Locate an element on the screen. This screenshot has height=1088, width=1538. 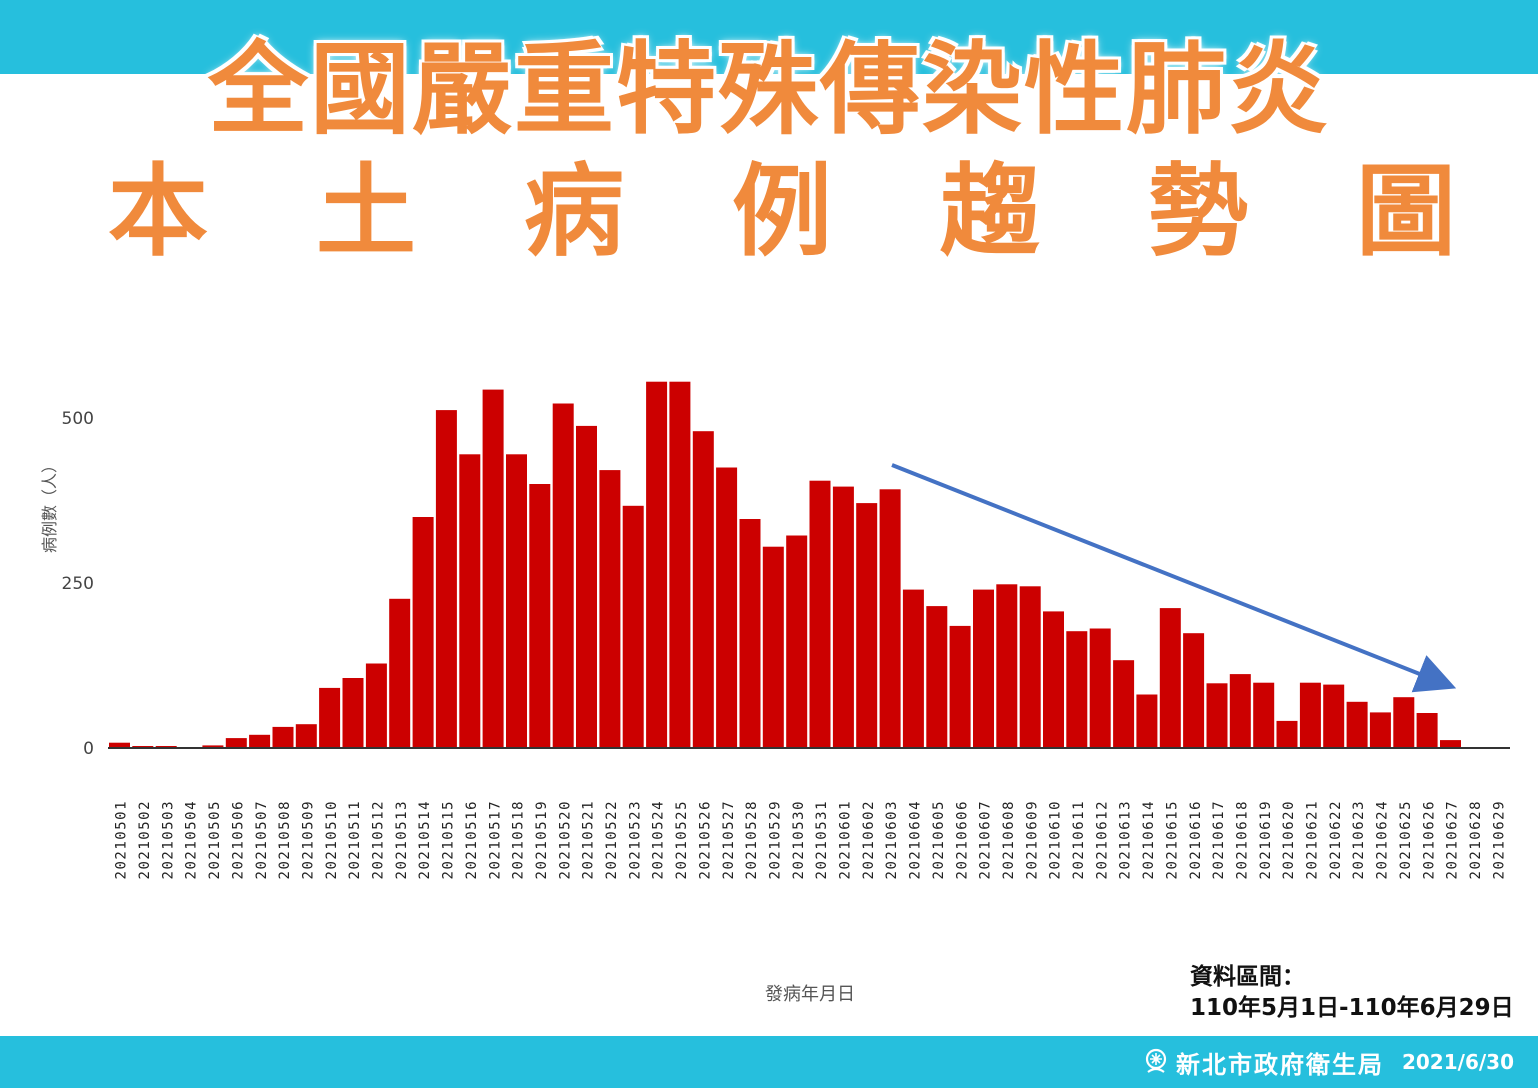
x-tick-label: 20210503 is located at coordinates (168, 839).